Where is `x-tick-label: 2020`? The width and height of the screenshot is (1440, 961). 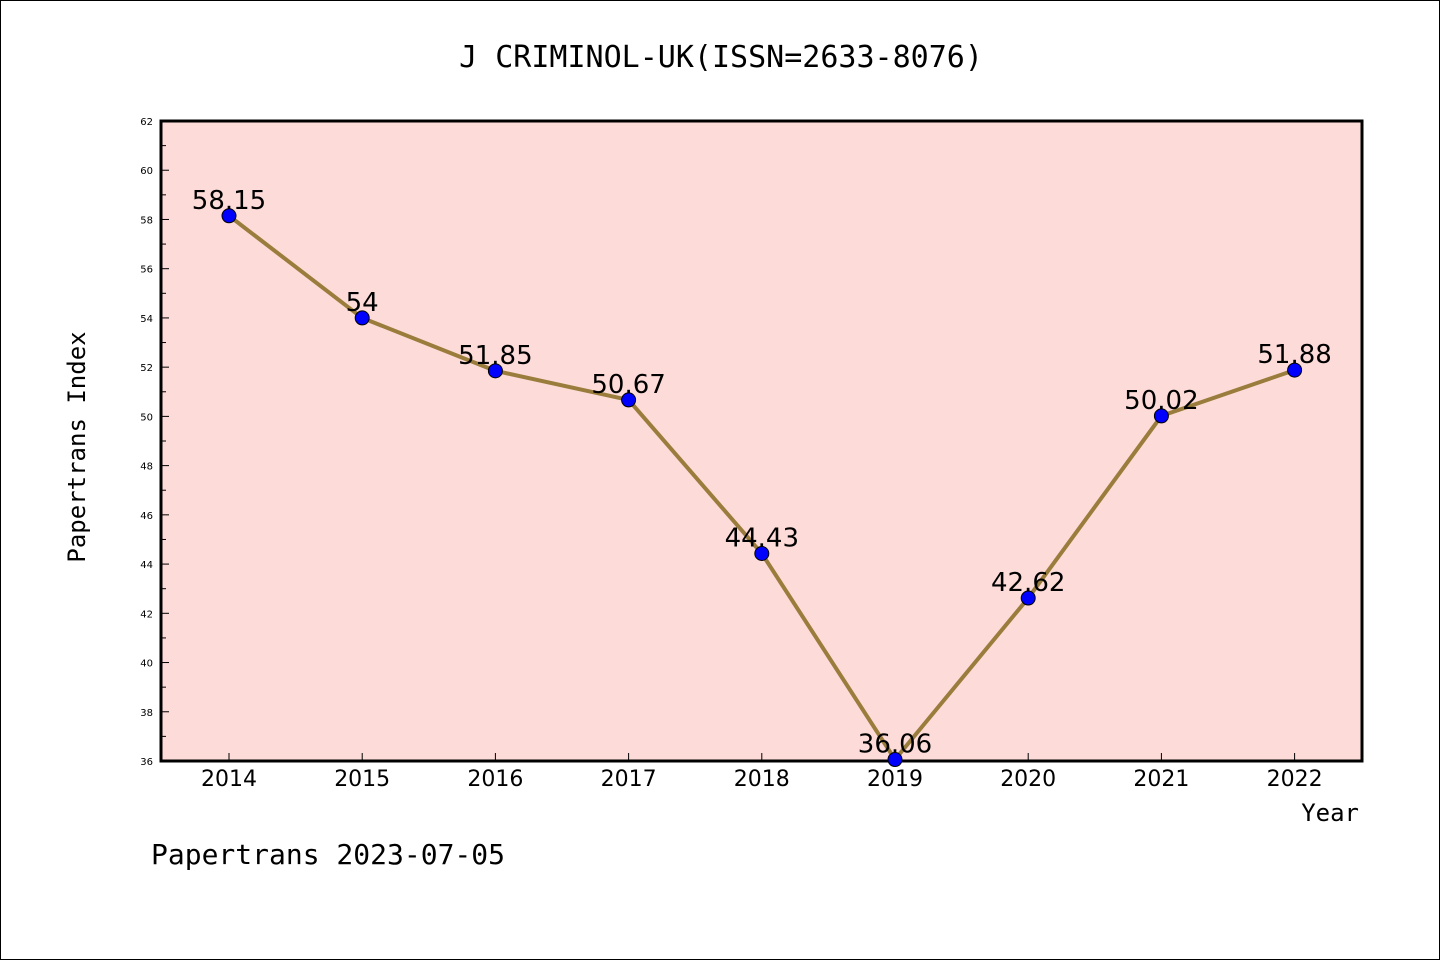
x-tick-label: 2020 is located at coordinates (1028, 779).